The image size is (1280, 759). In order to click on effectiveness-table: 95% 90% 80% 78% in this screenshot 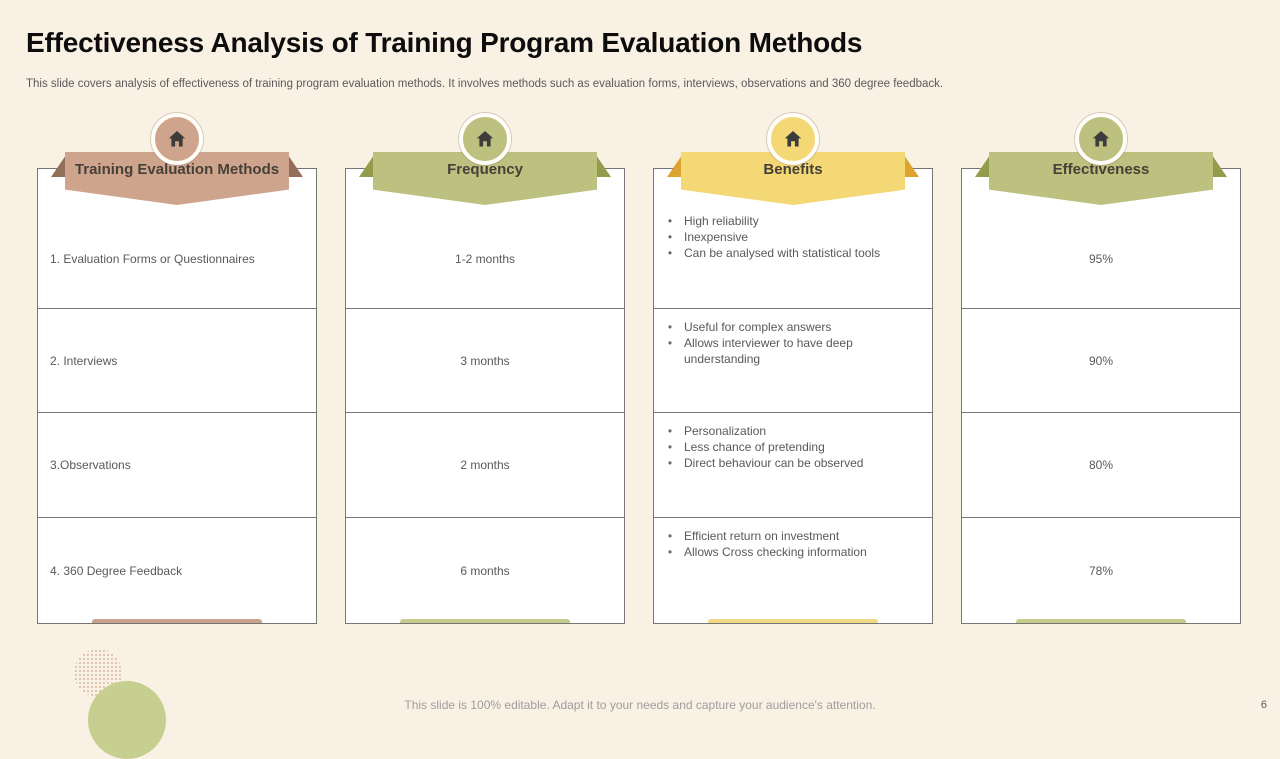, I will do `click(1101, 396)`.